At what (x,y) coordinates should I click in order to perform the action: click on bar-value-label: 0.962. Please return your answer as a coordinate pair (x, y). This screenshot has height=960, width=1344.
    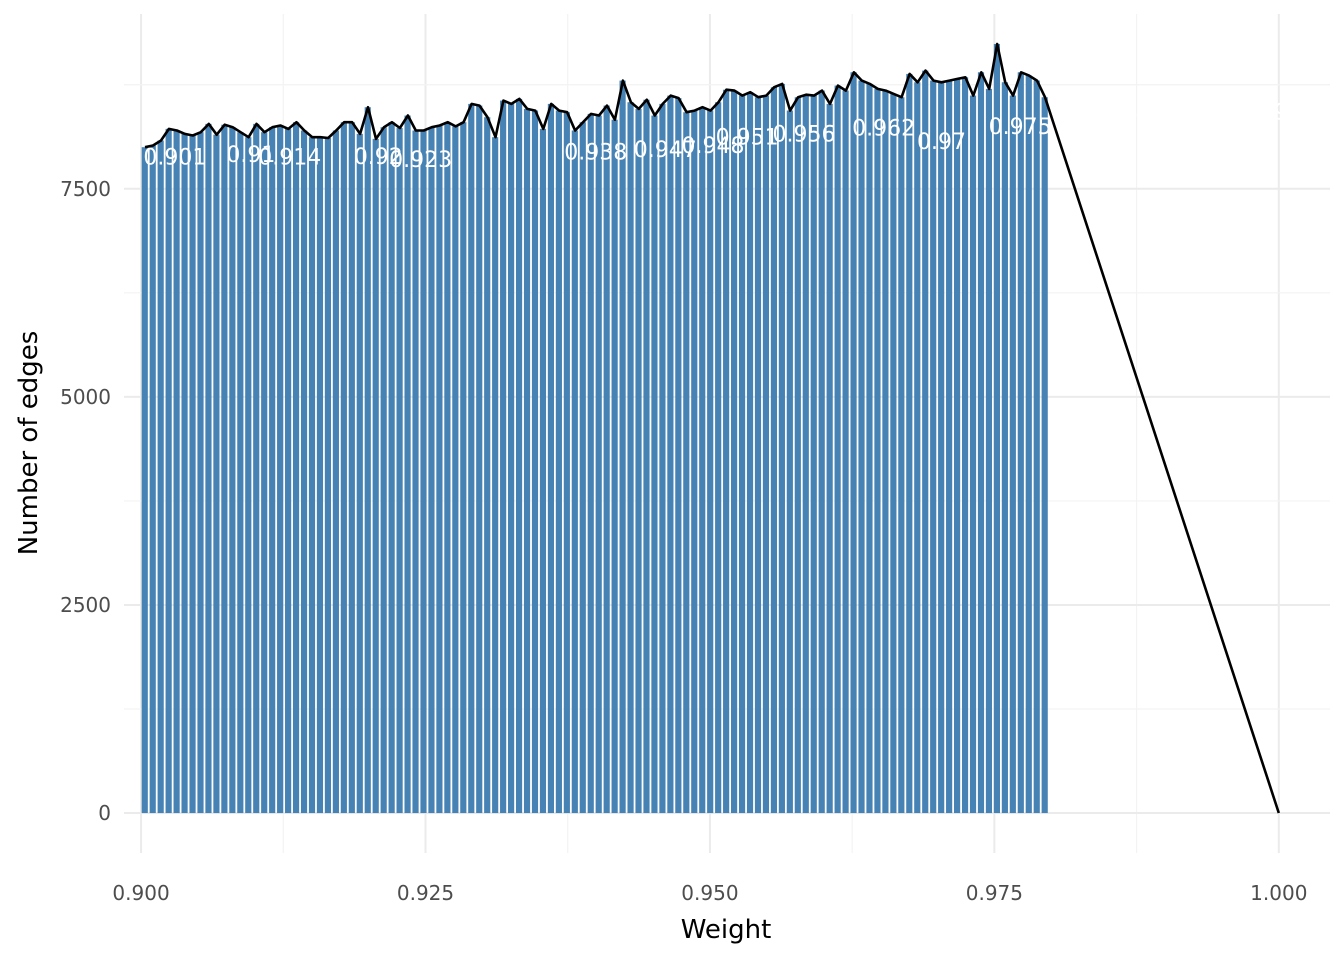
    Looking at the image, I should click on (883, 129).